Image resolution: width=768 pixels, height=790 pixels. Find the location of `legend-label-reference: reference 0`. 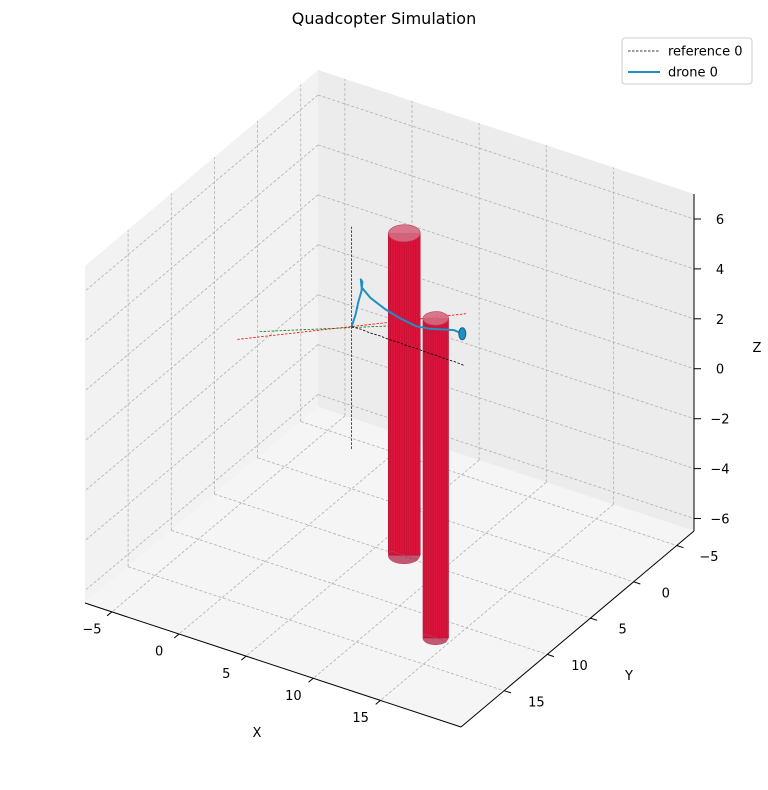

legend-label-reference: reference 0 is located at coordinates (705, 52).